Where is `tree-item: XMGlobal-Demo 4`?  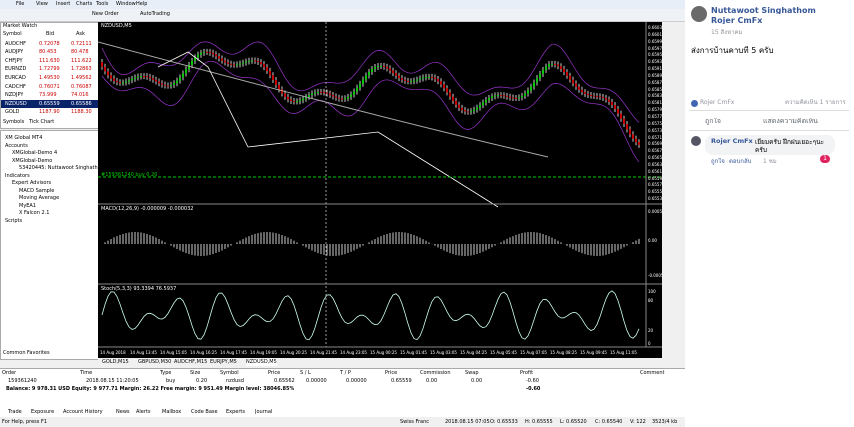 tree-item: XMGlobal-Demo 4 is located at coordinates (35, 153).